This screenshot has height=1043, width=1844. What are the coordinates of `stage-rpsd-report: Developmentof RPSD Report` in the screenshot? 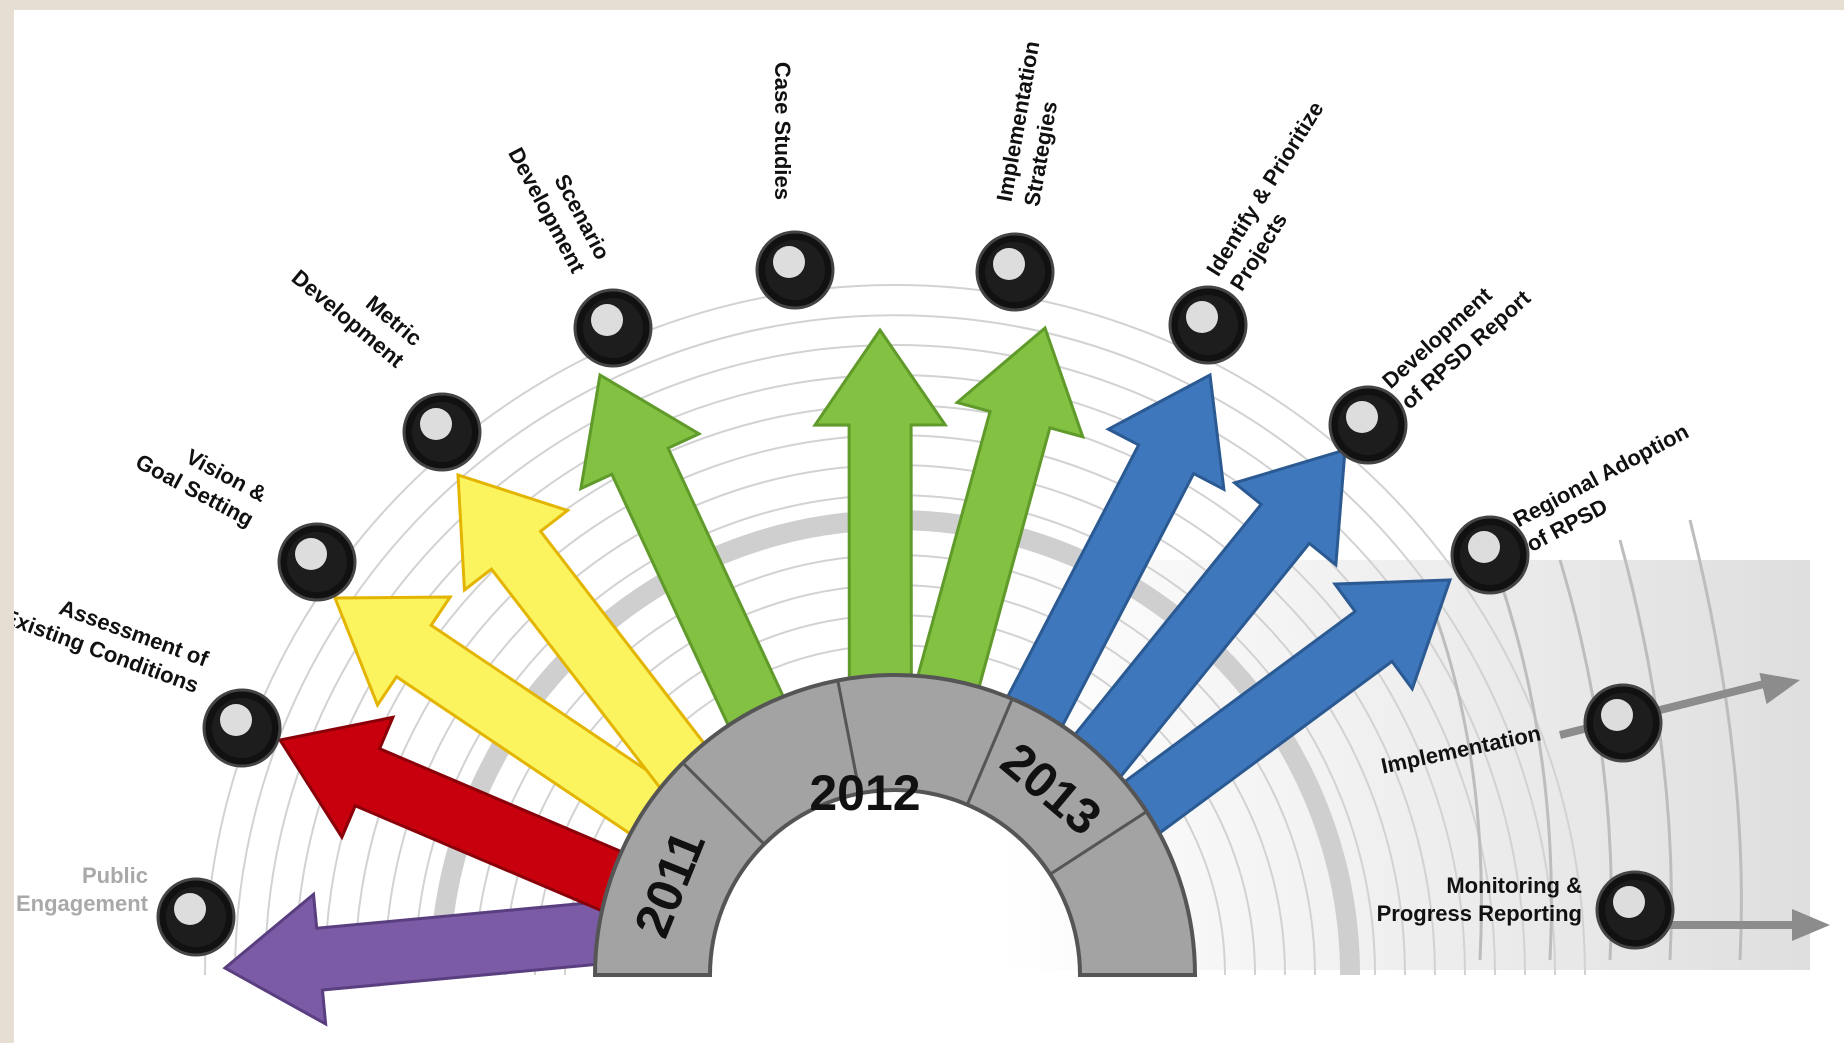 It's located at (1432, 364).